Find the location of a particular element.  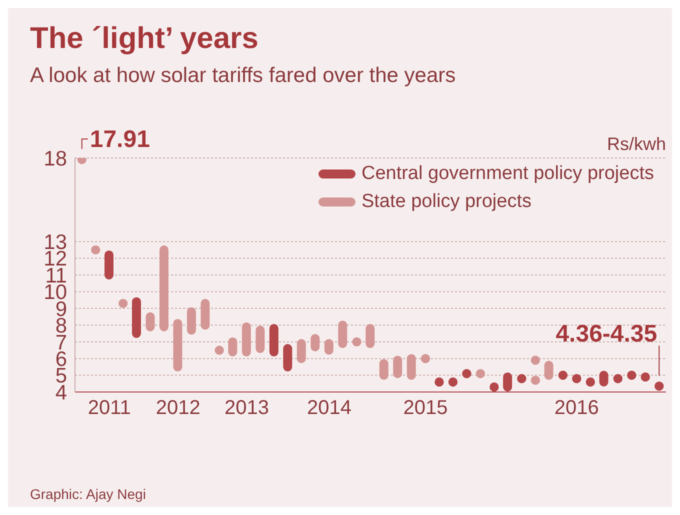

x-tick-label: 2013 is located at coordinates (247, 408).